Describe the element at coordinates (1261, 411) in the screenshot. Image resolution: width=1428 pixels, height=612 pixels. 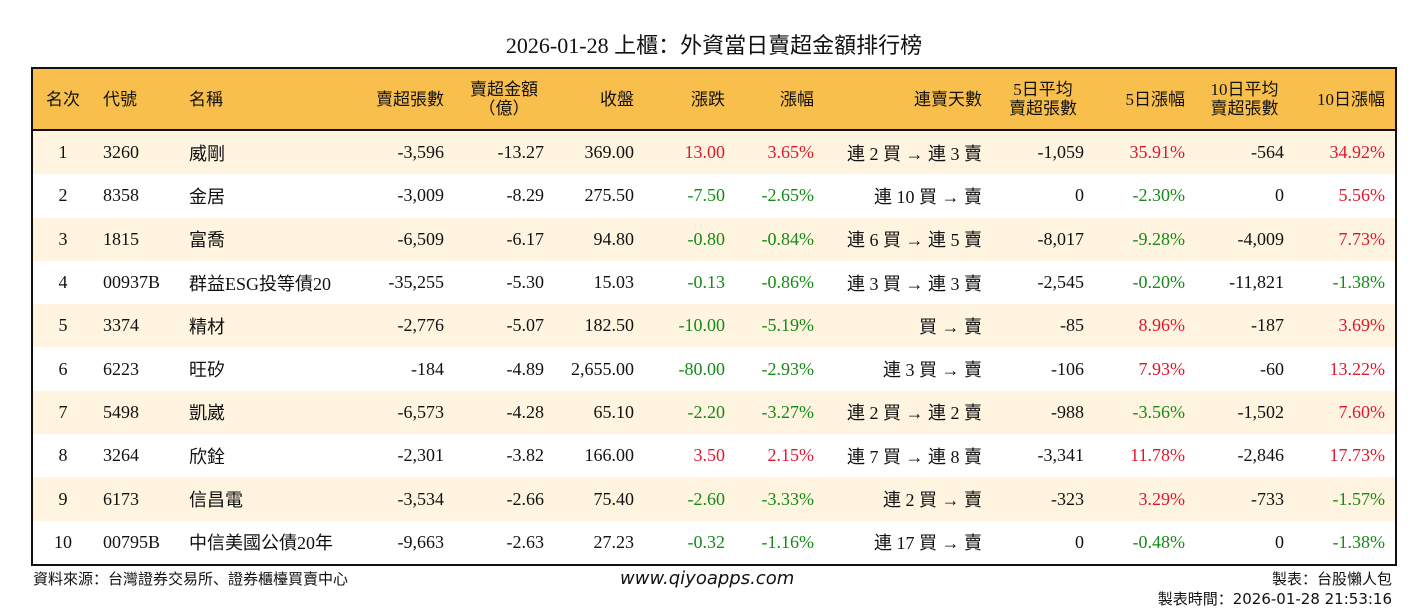
I see `cell-avg10-sell: -1,502` at that location.